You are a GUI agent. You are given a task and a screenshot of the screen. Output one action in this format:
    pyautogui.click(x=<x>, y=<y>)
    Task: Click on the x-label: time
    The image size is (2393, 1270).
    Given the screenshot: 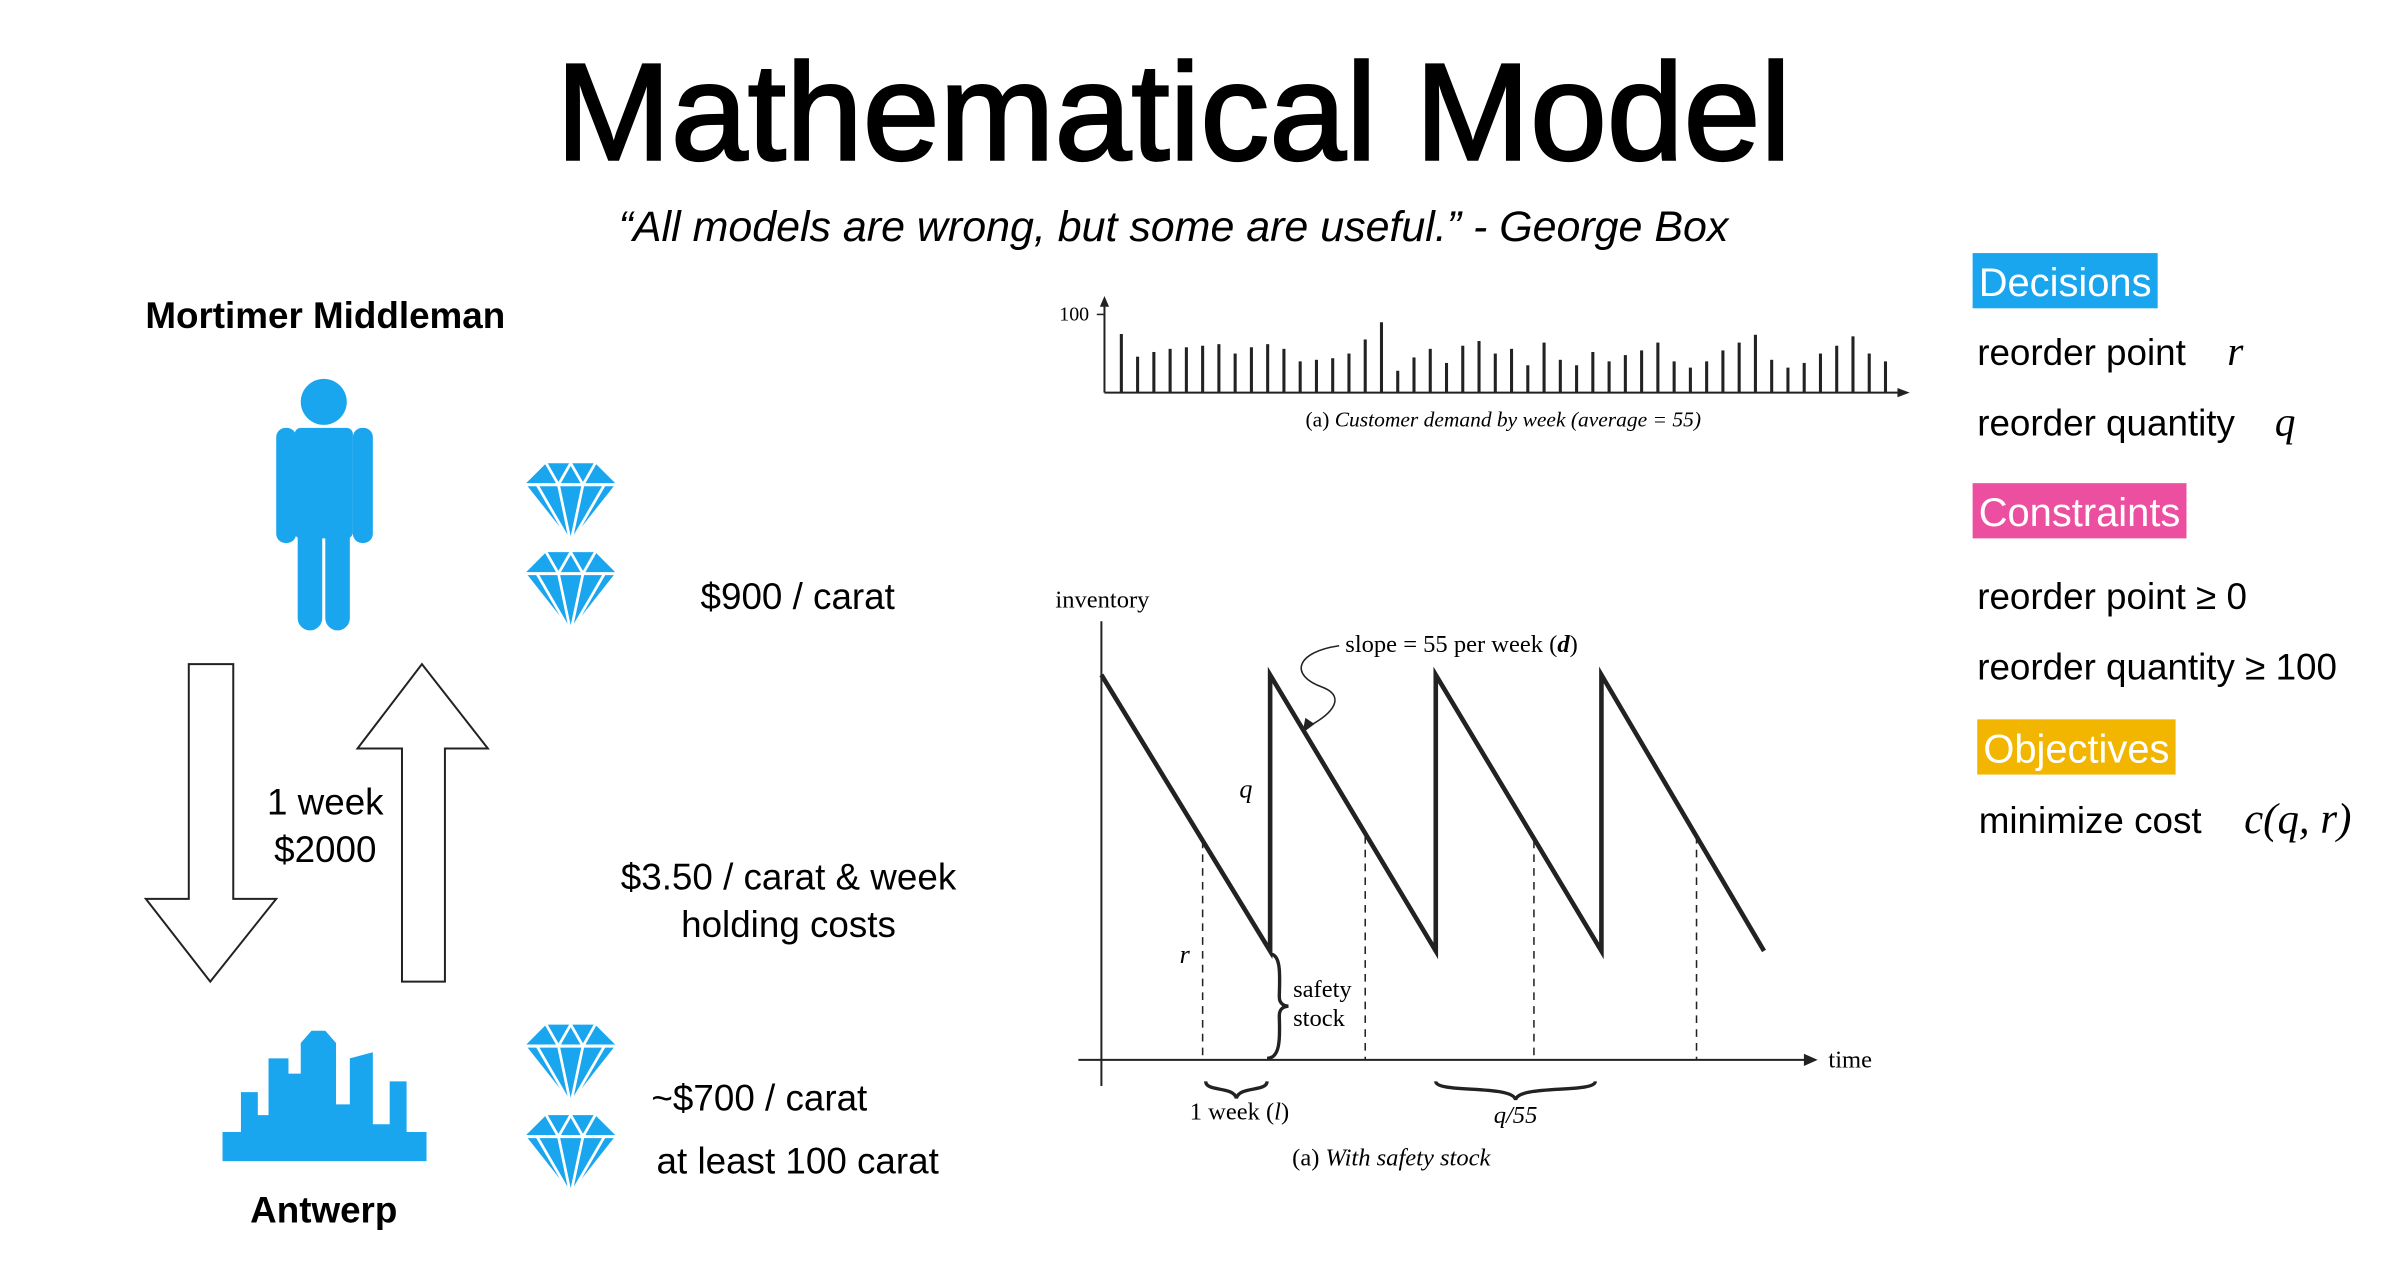 What is the action you would take?
    pyautogui.click(x=1850, y=1060)
    